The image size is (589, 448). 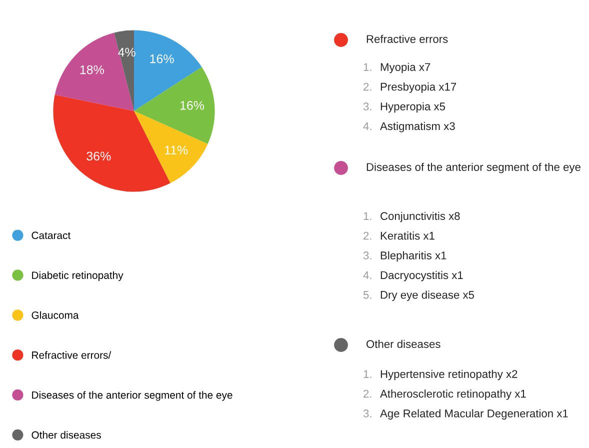 What do you see at coordinates (405, 68) in the screenshot?
I see `text: Myopia x7` at bounding box center [405, 68].